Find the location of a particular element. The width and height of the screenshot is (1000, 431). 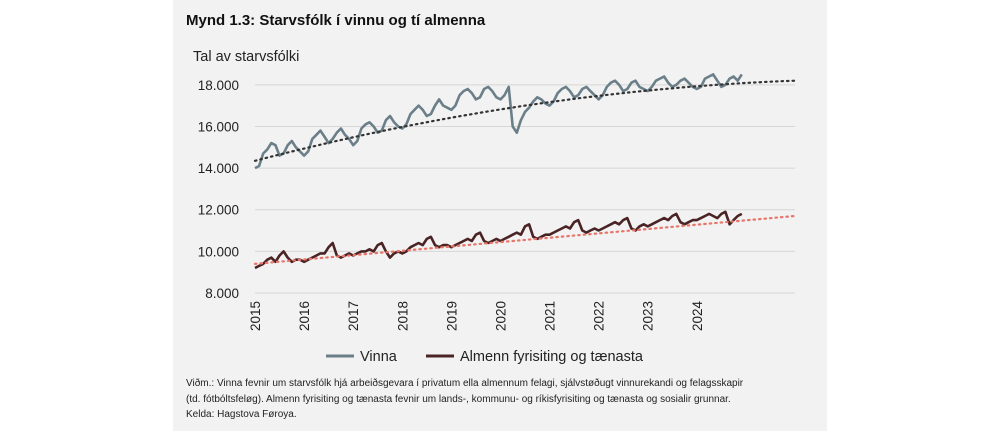

series-line-vinna is located at coordinates (498, 121).